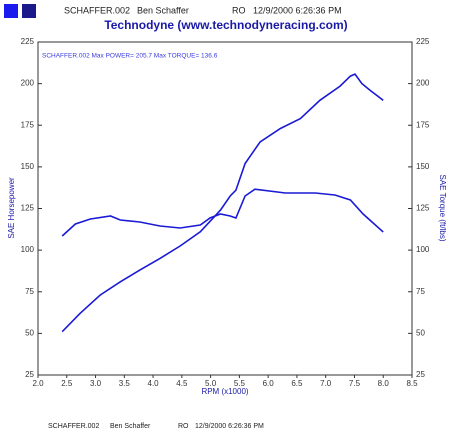 The height and width of the screenshot is (435, 452). I want to click on x-tick-label: 3.0, so click(96, 383).